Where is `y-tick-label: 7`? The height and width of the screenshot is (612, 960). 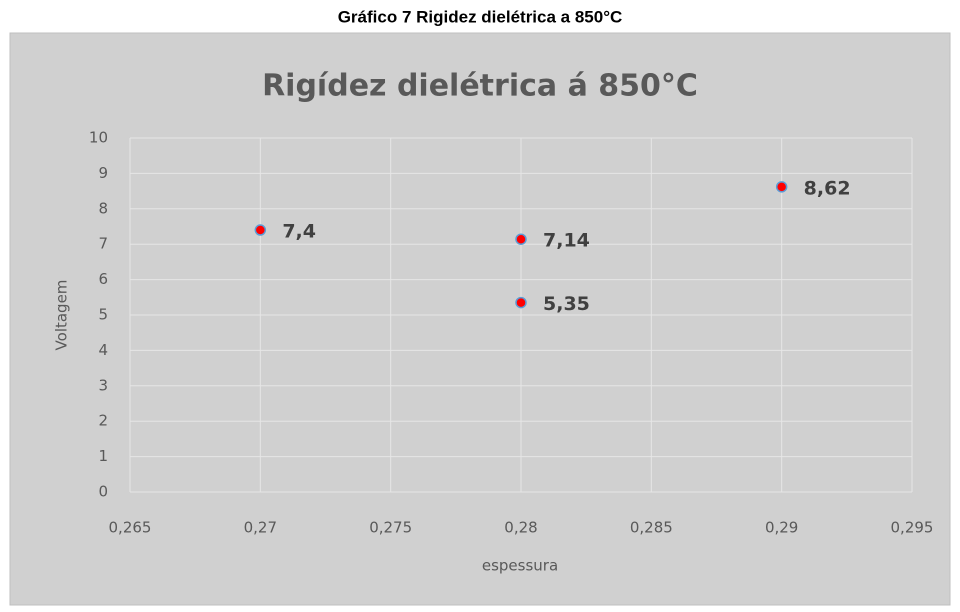
y-tick-label: 7 is located at coordinates (103, 244).